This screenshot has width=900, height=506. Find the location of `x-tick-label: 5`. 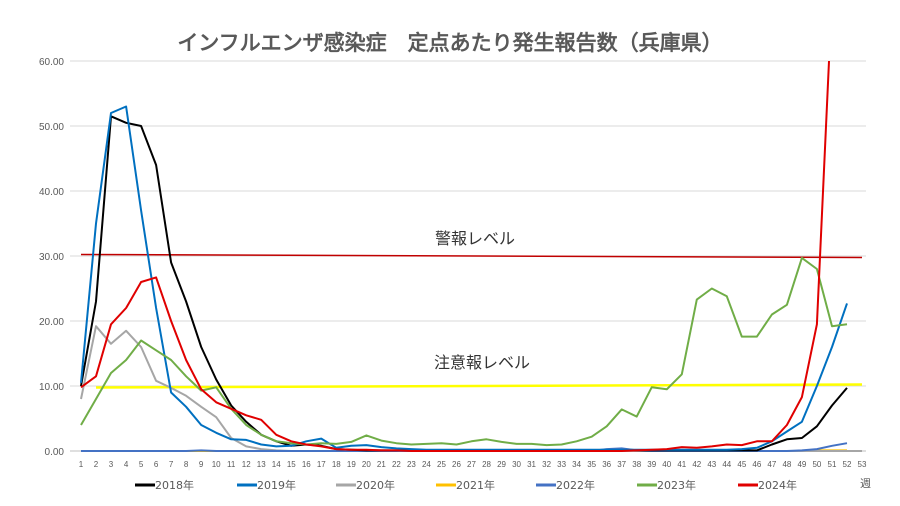

x-tick-label: 5 is located at coordinates (141, 464).